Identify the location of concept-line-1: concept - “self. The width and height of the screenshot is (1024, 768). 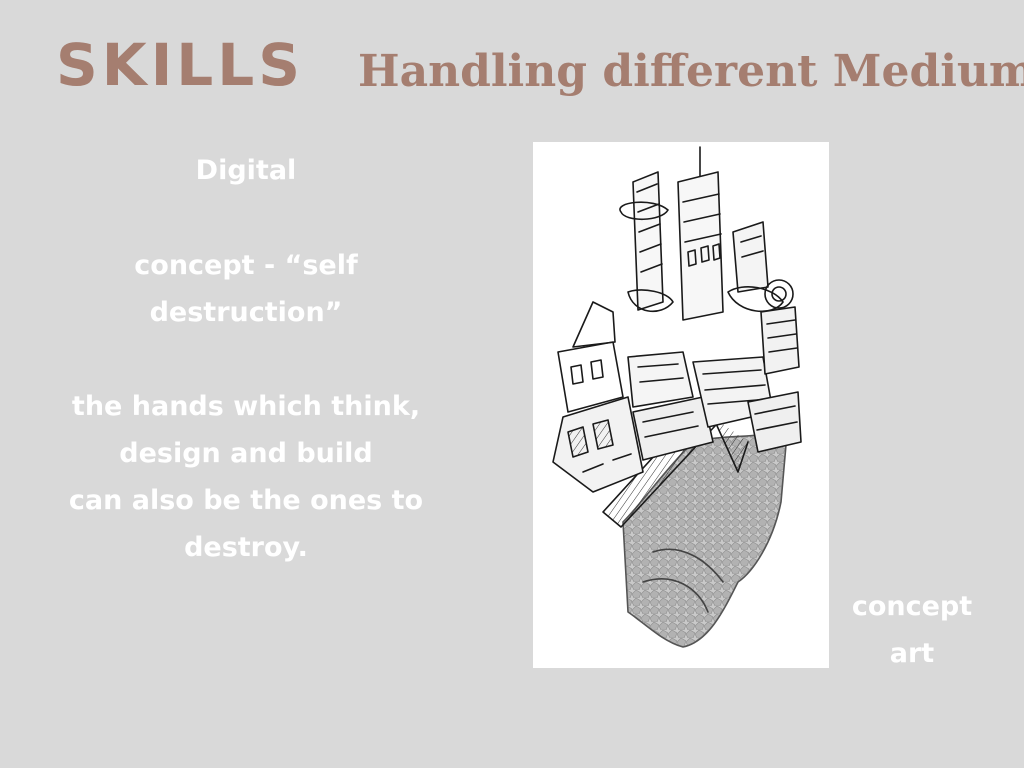
(246, 265).